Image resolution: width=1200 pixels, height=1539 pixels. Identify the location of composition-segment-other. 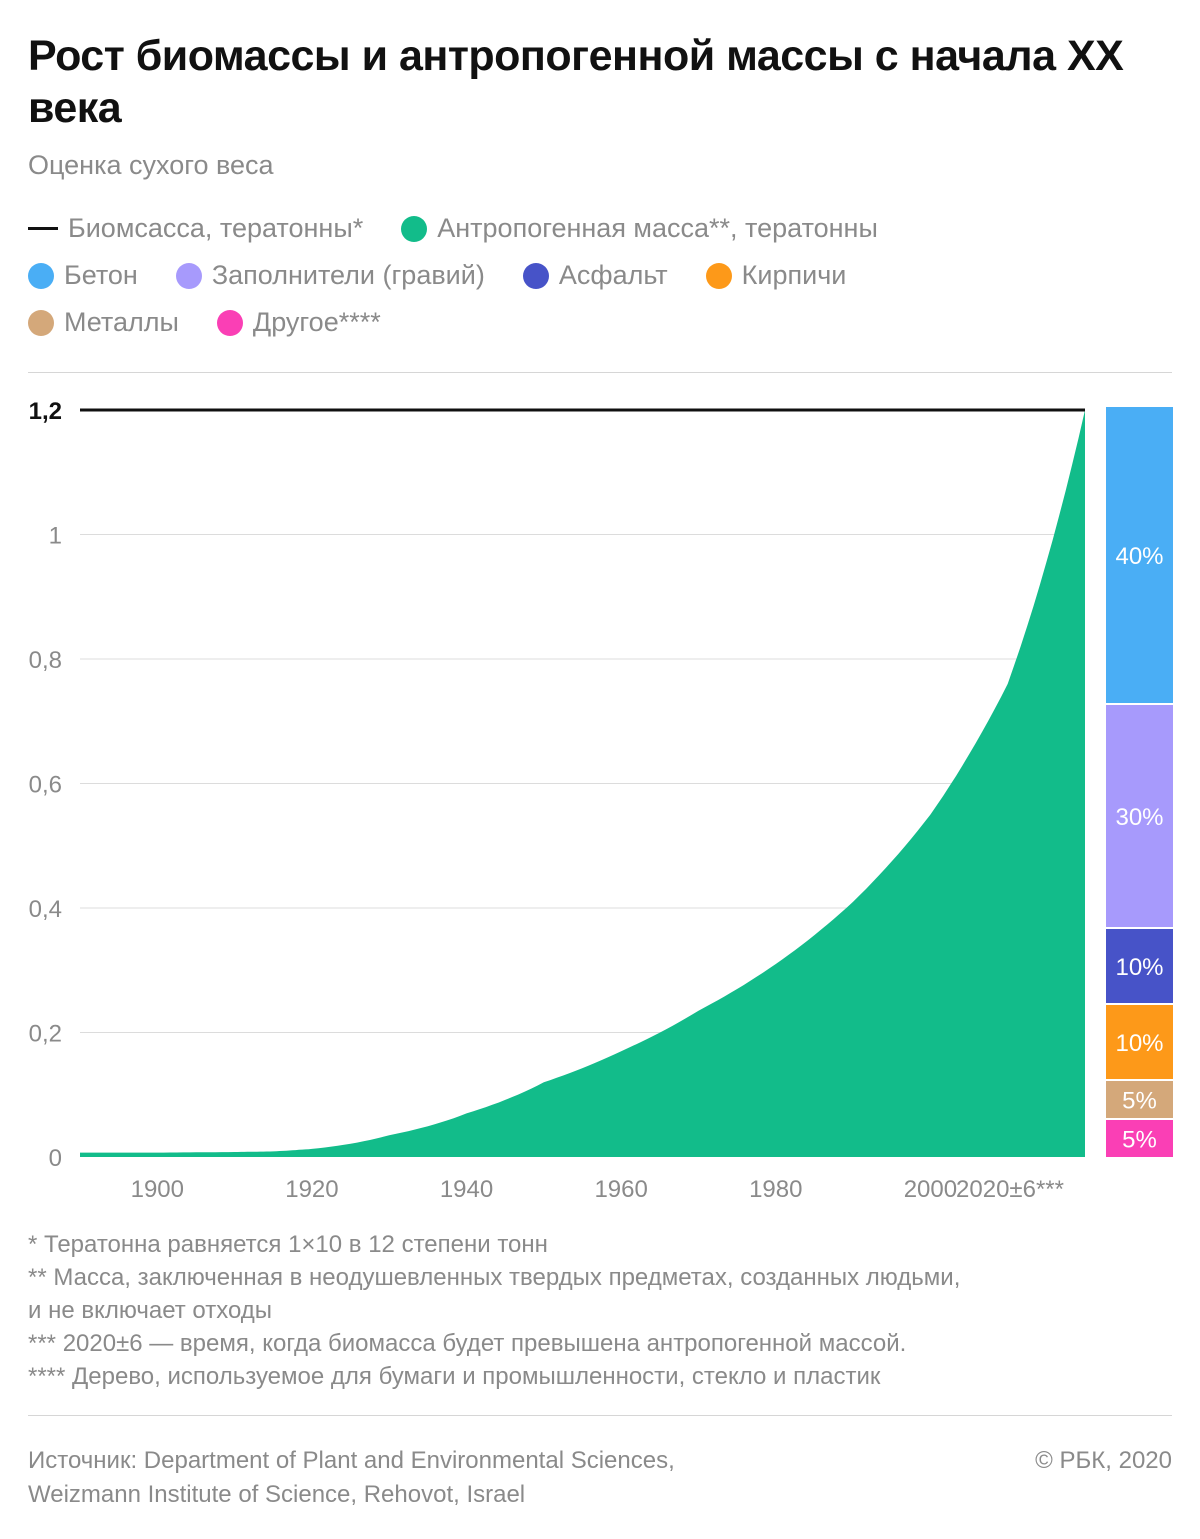
(1139, 1138).